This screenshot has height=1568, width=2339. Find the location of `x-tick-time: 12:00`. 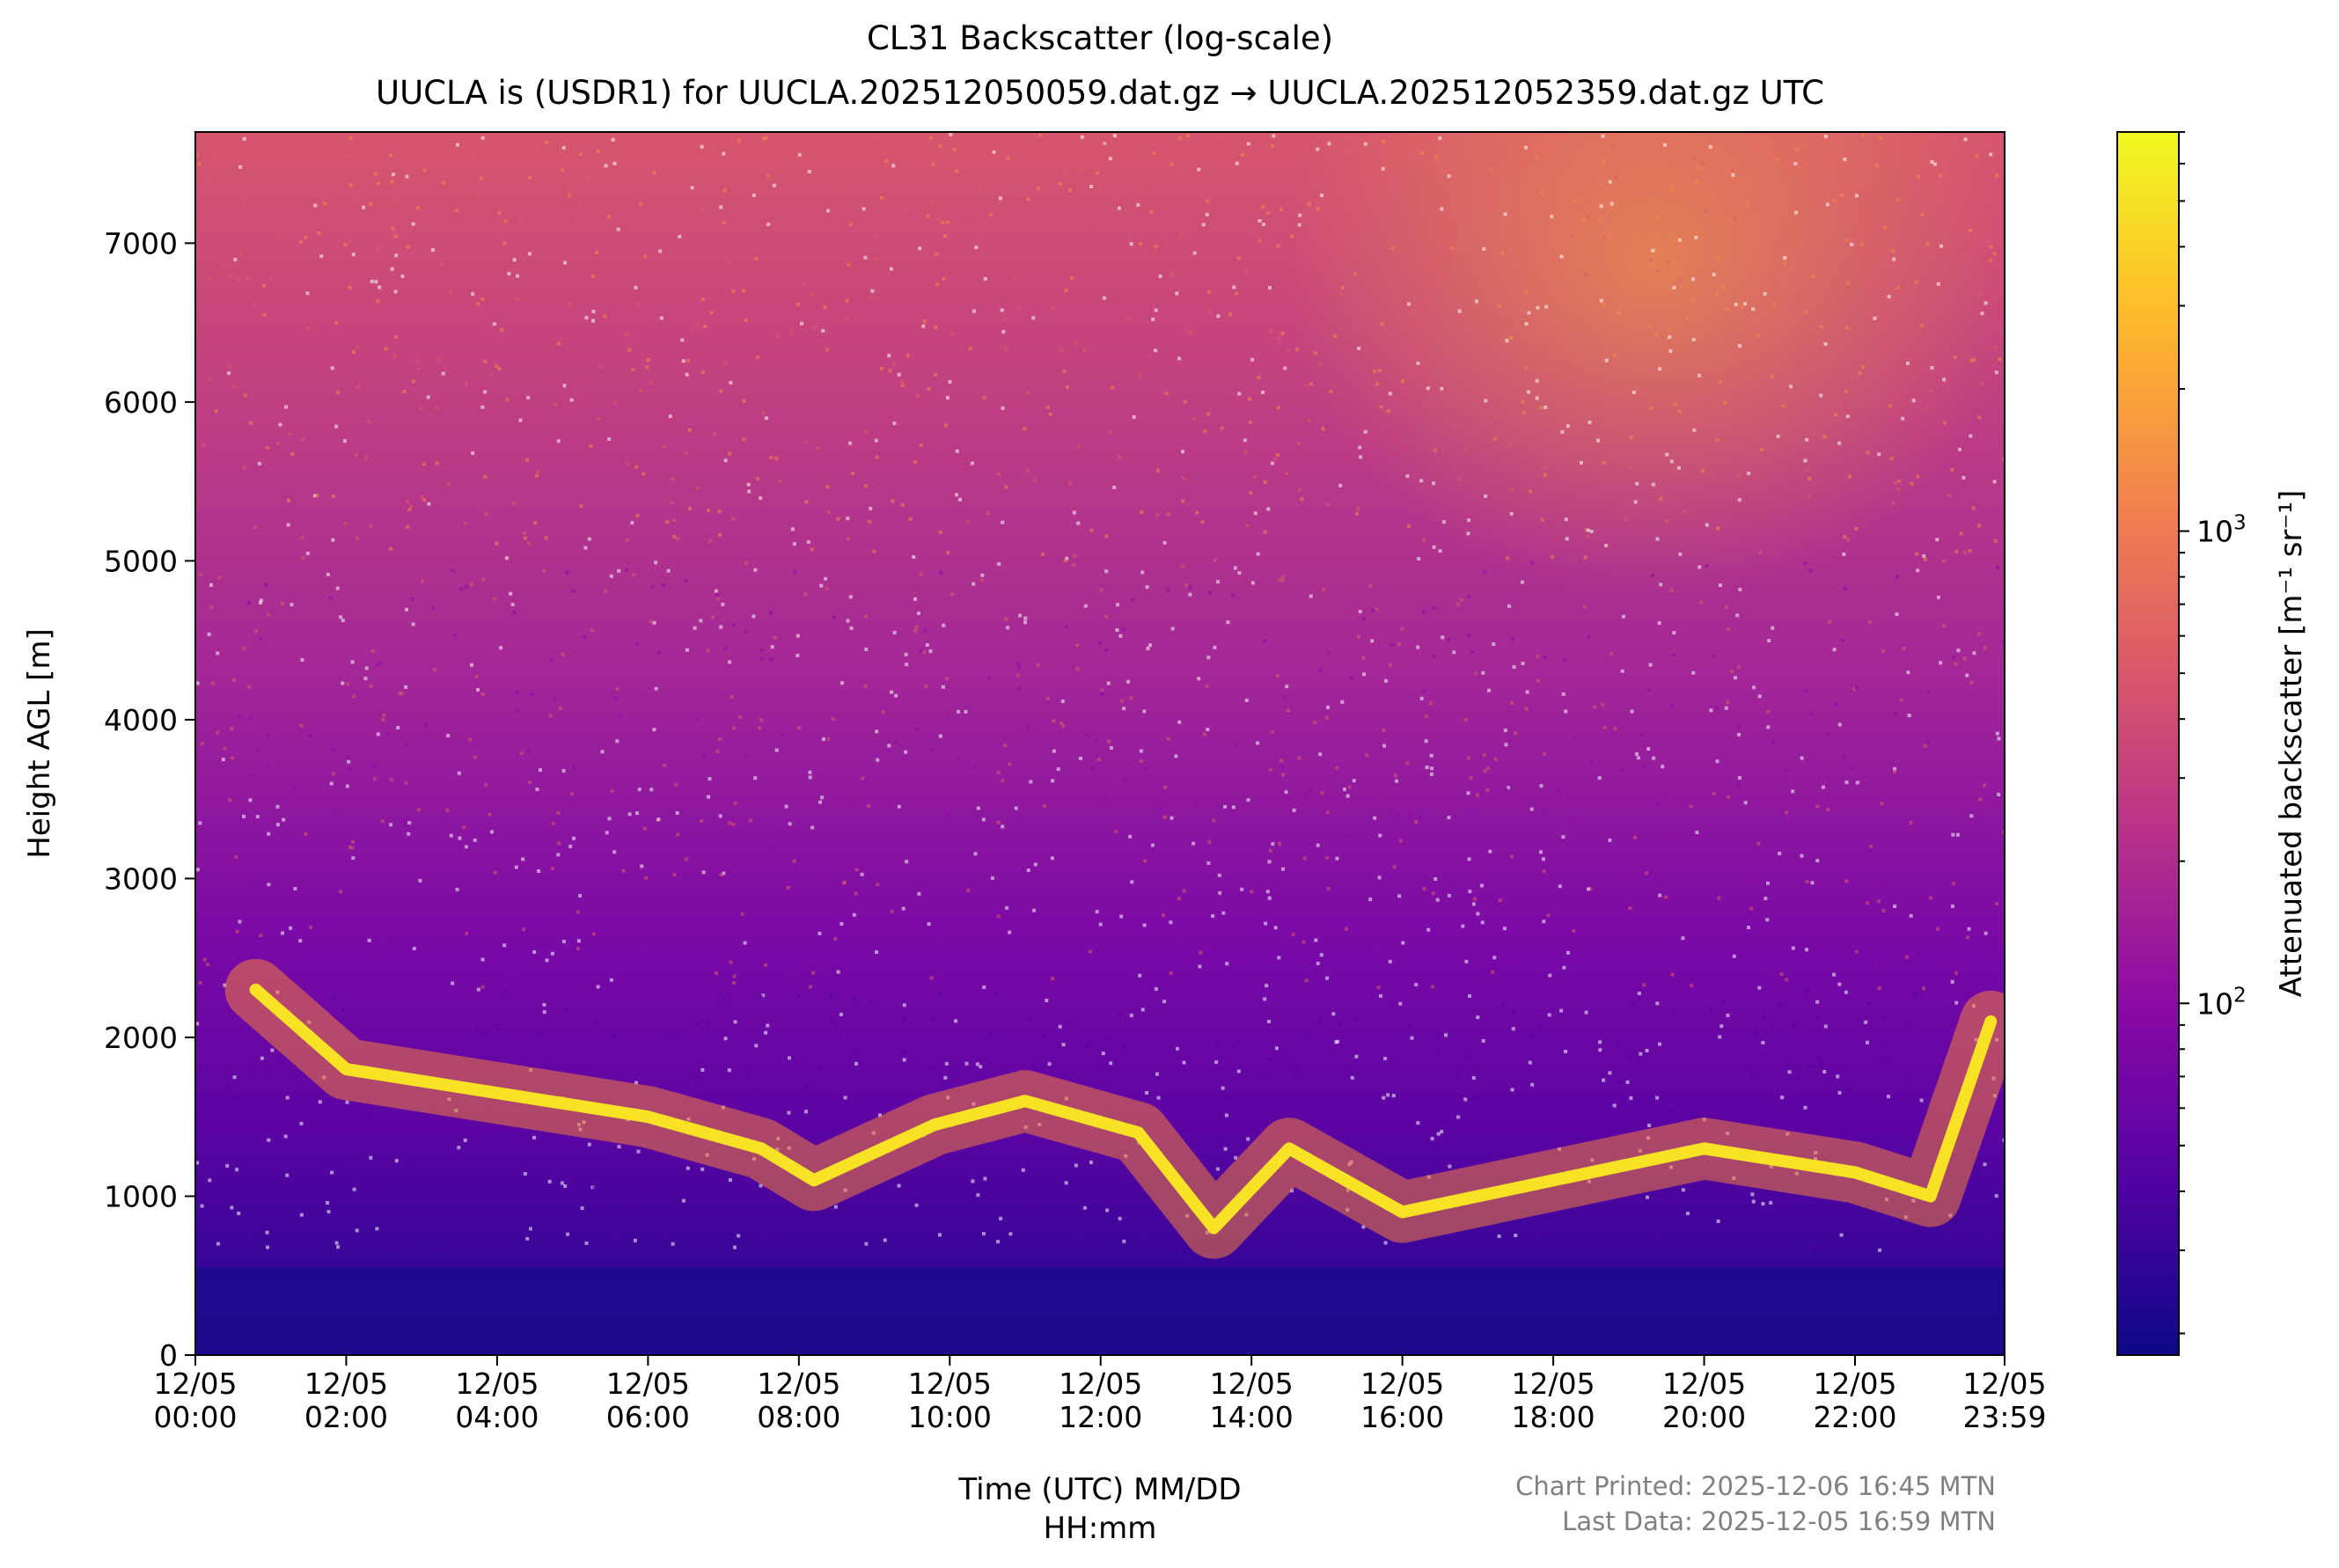

x-tick-time: 12:00 is located at coordinates (1100, 1417).